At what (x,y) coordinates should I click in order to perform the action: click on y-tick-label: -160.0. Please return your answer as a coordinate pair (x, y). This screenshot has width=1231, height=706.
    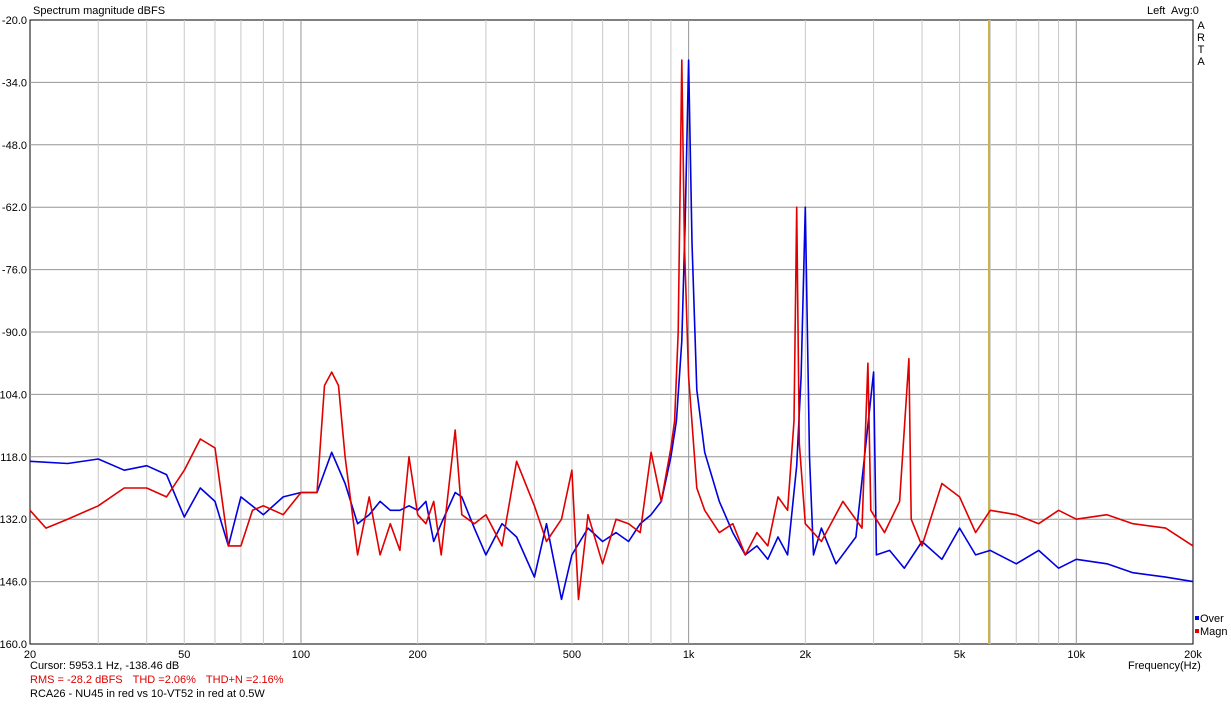
    Looking at the image, I should click on (13, 645).